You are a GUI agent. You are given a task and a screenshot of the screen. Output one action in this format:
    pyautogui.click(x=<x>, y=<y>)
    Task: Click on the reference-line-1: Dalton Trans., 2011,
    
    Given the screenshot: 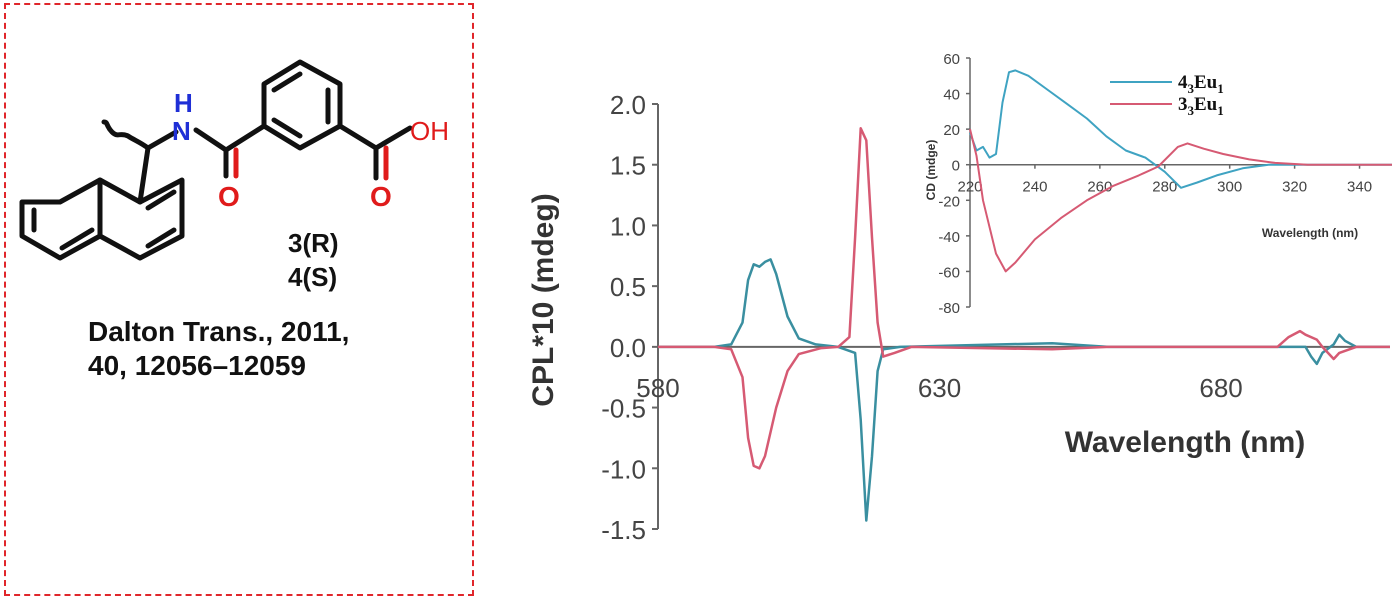 What is the action you would take?
    pyautogui.click(x=219, y=331)
    